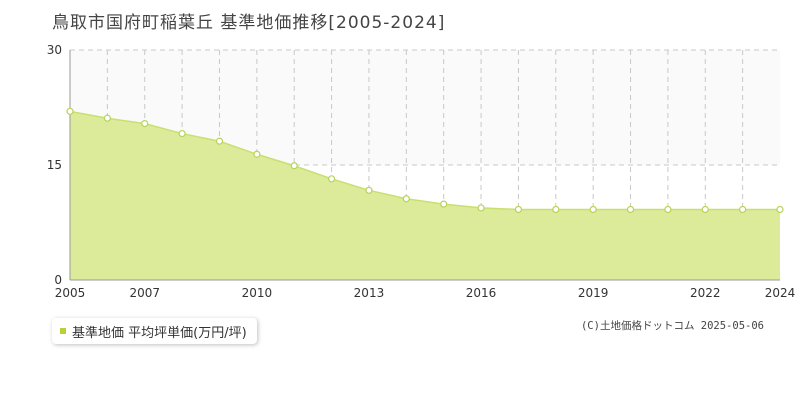 The height and width of the screenshot is (400, 800). What do you see at coordinates (257, 293) in the screenshot?
I see `x-tick-label: 2010` at bounding box center [257, 293].